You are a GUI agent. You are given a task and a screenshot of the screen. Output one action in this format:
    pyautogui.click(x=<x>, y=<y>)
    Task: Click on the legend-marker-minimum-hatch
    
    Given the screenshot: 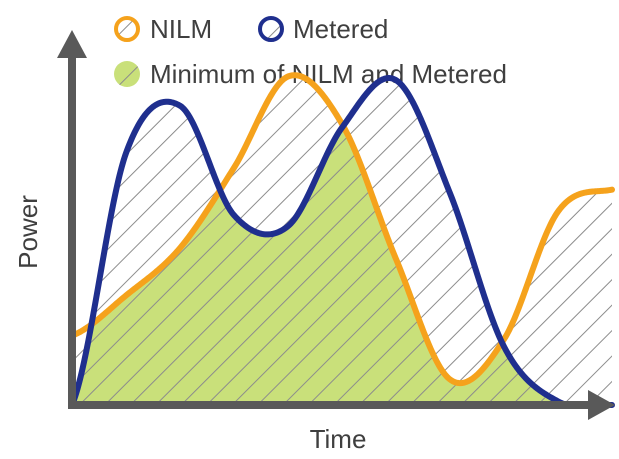 What is the action you would take?
    pyautogui.click(x=127, y=74)
    